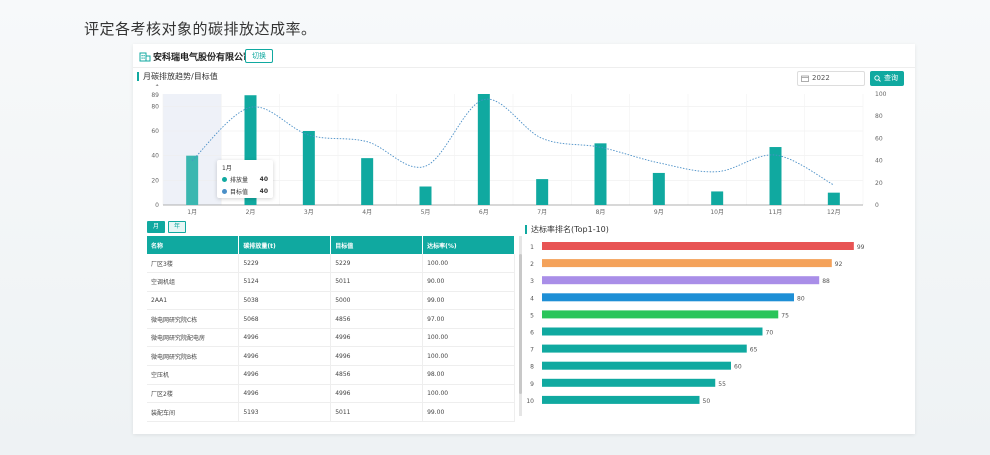  I want to click on tooltip-target-value: 40, so click(263, 191).